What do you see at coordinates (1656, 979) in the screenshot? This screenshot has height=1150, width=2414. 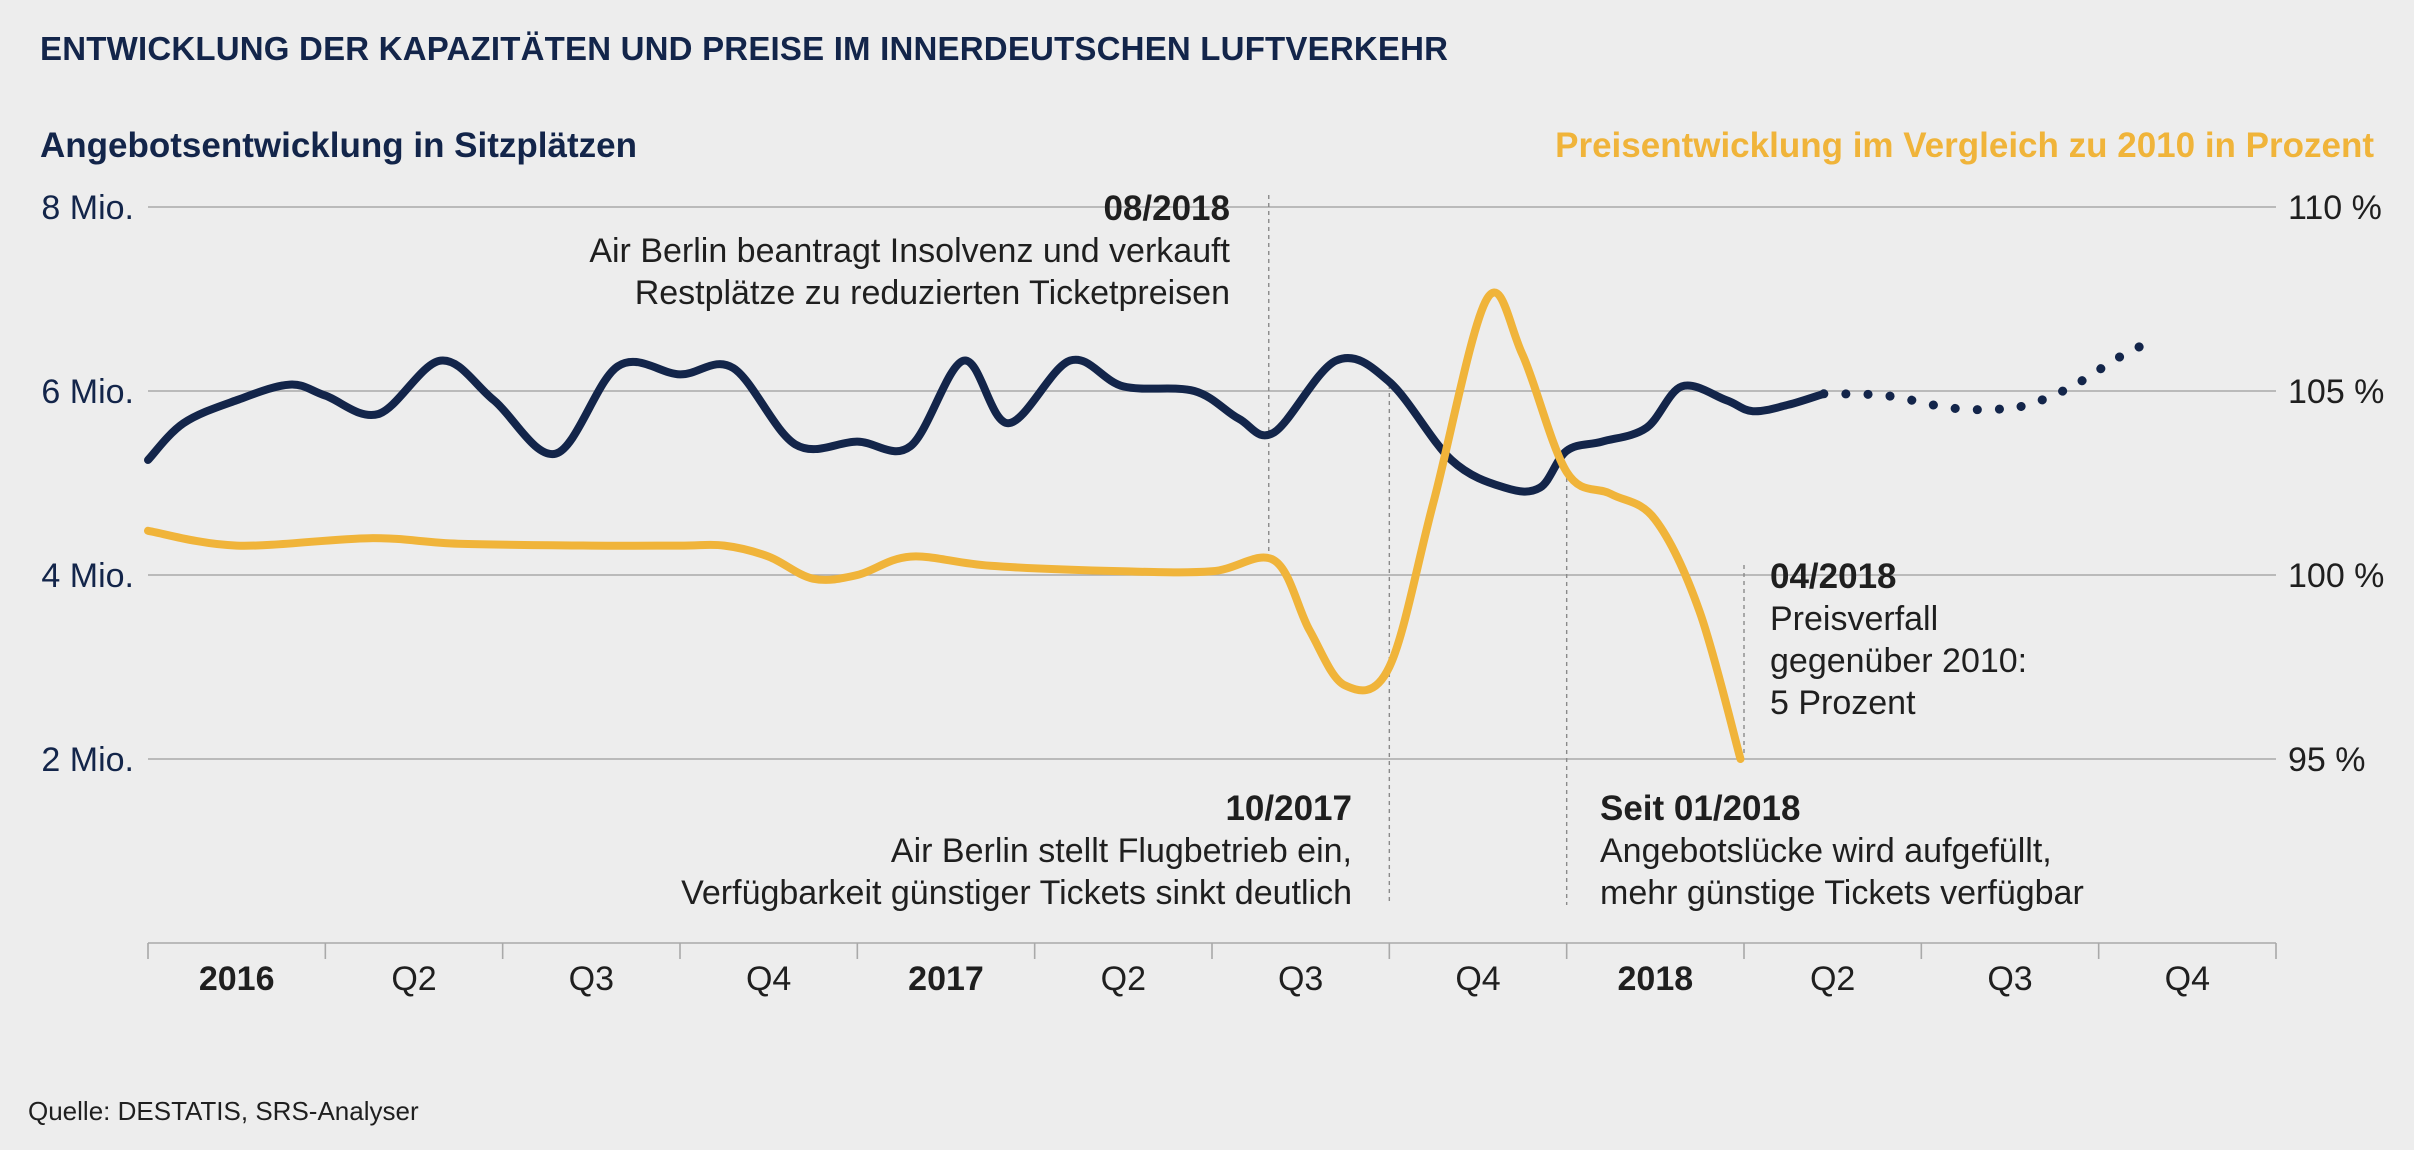 I see `x-tick-label: 2018` at bounding box center [1656, 979].